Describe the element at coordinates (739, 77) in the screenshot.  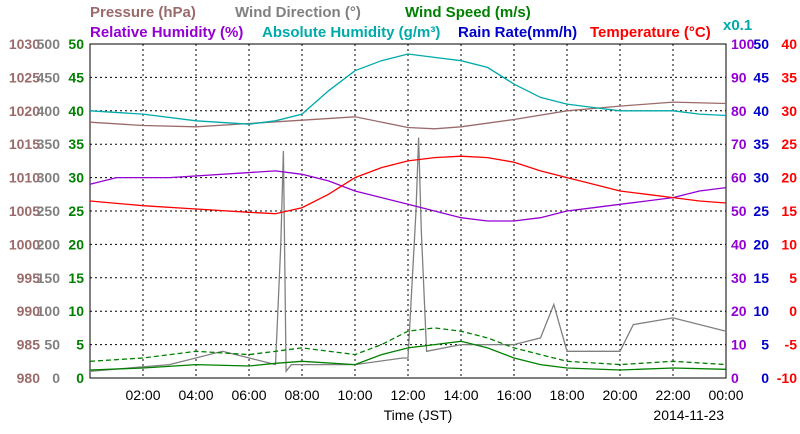
I see `relative-humidity-tick: 90` at that location.